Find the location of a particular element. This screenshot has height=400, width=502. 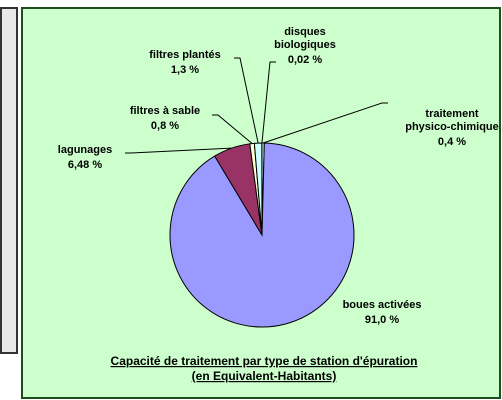

category-label: boues activées is located at coordinates (382, 305).